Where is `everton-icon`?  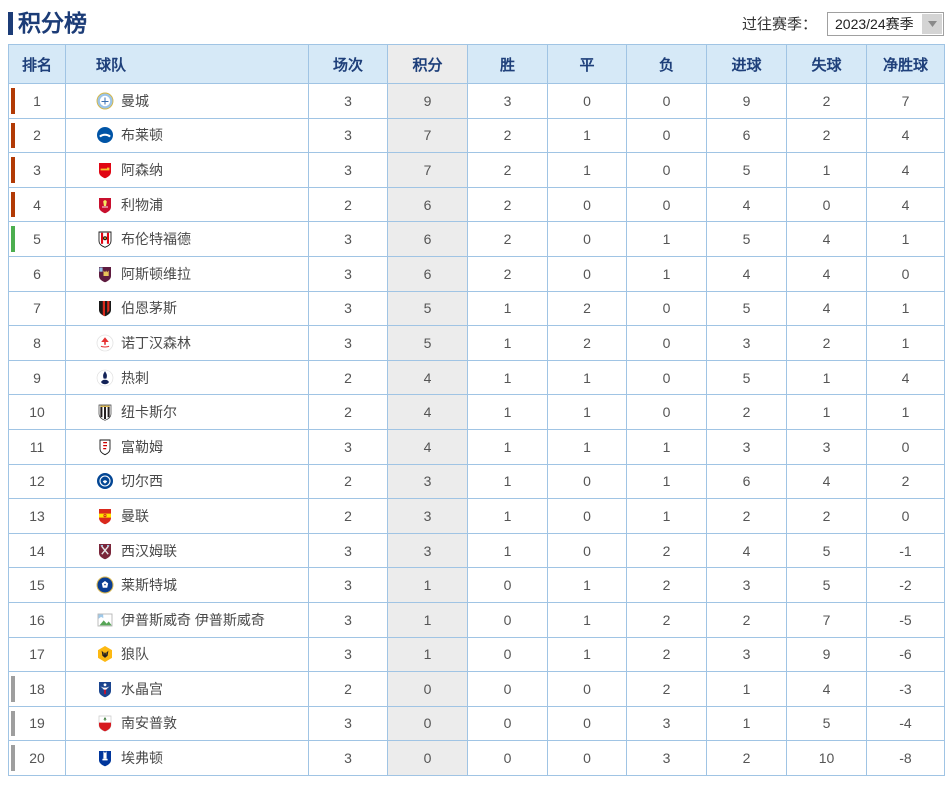 everton-icon is located at coordinates (105, 758).